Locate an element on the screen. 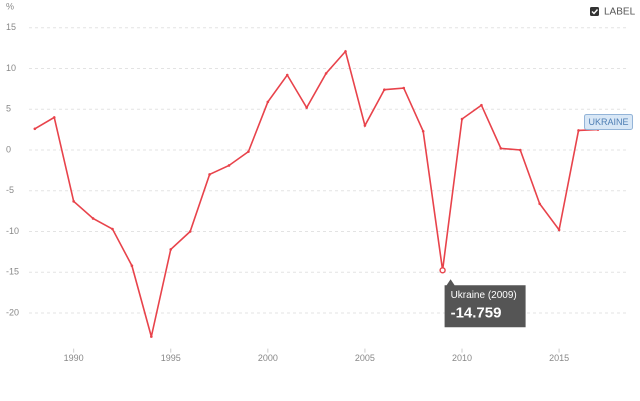  series-label: UKRAINE is located at coordinates (609, 121).